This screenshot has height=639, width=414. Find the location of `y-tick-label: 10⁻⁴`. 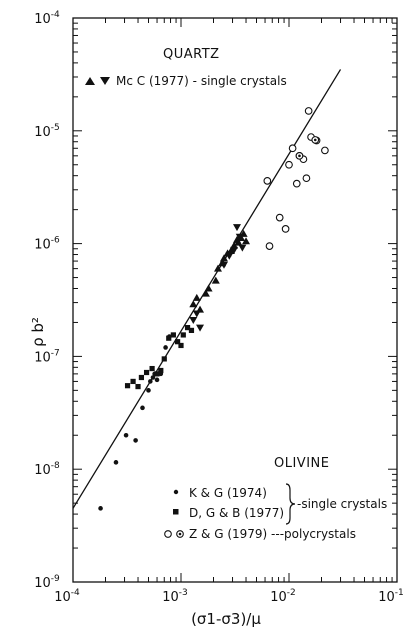

y-tick-label: 10⁻⁴ is located at coordinates (47, 18).